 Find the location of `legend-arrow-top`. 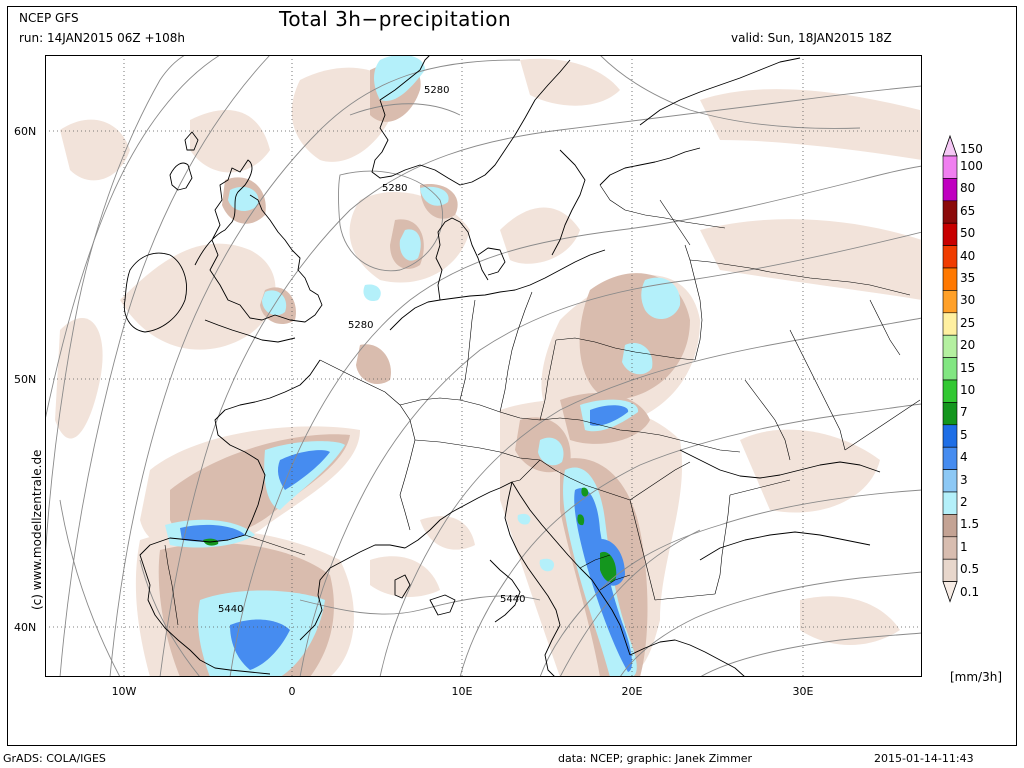

legend-arrow-top is located at coordinates (950, 145).